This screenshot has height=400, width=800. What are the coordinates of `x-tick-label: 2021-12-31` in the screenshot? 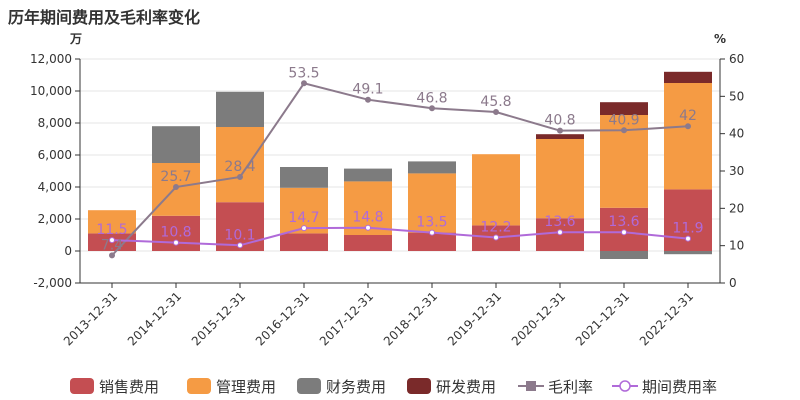 It's located at (602, 318).